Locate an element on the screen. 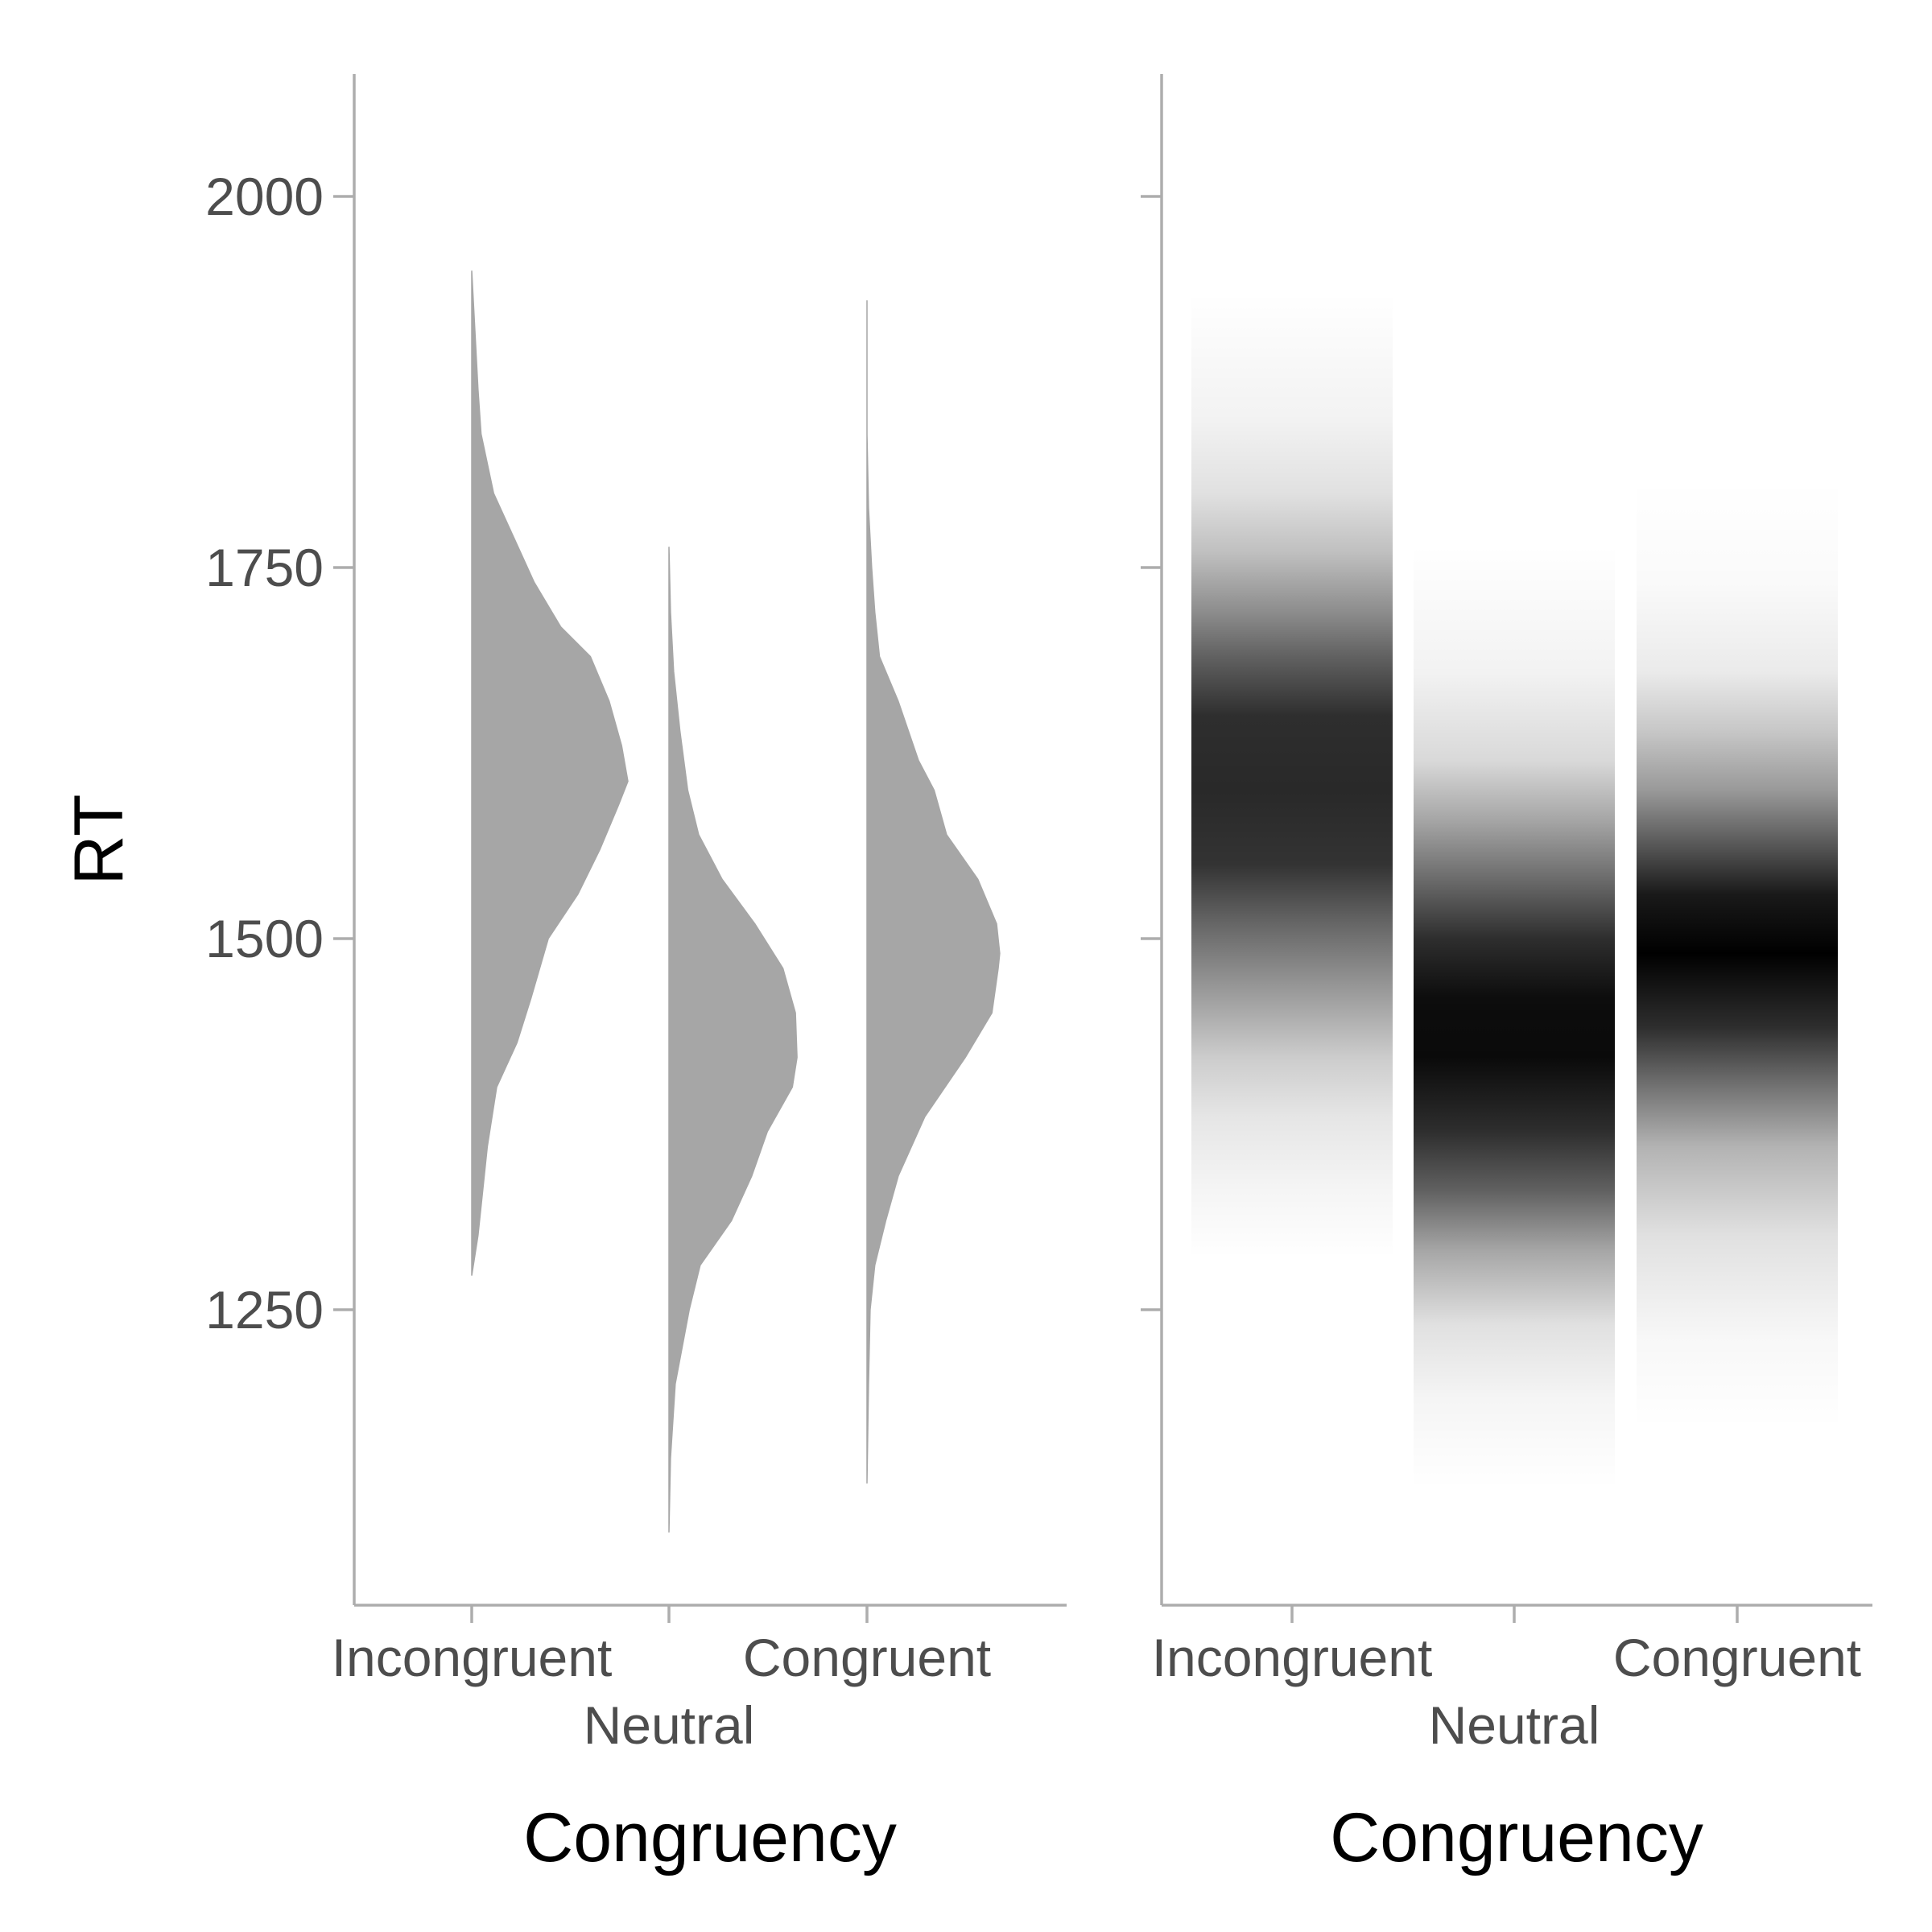 The image size is (1932, 1932). y-tick-label: 1750 is located at coordinates (264, 567).